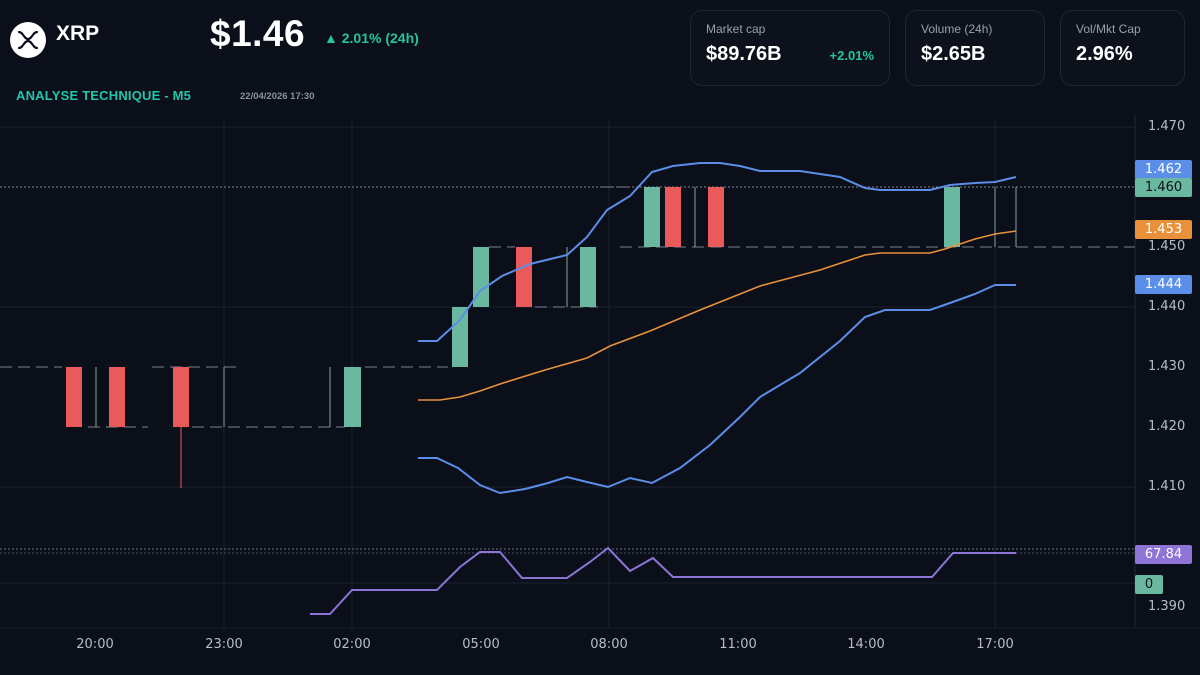  I want to click on vol-mkt-cap-label: Vol/Mkt Cap, so click(1108, 29).